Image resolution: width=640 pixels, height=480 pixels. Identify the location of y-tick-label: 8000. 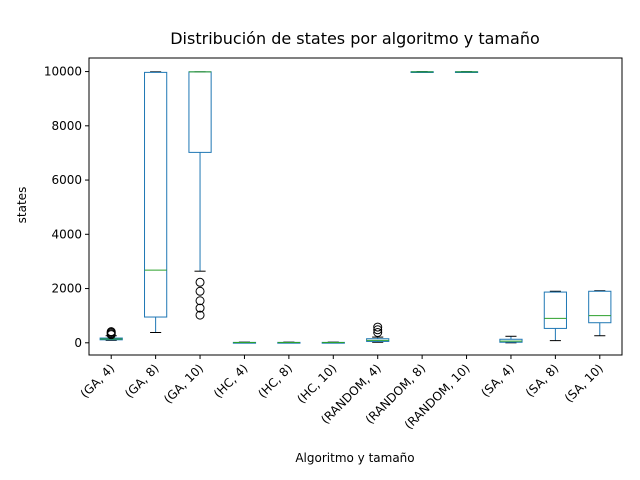
(66, 126).